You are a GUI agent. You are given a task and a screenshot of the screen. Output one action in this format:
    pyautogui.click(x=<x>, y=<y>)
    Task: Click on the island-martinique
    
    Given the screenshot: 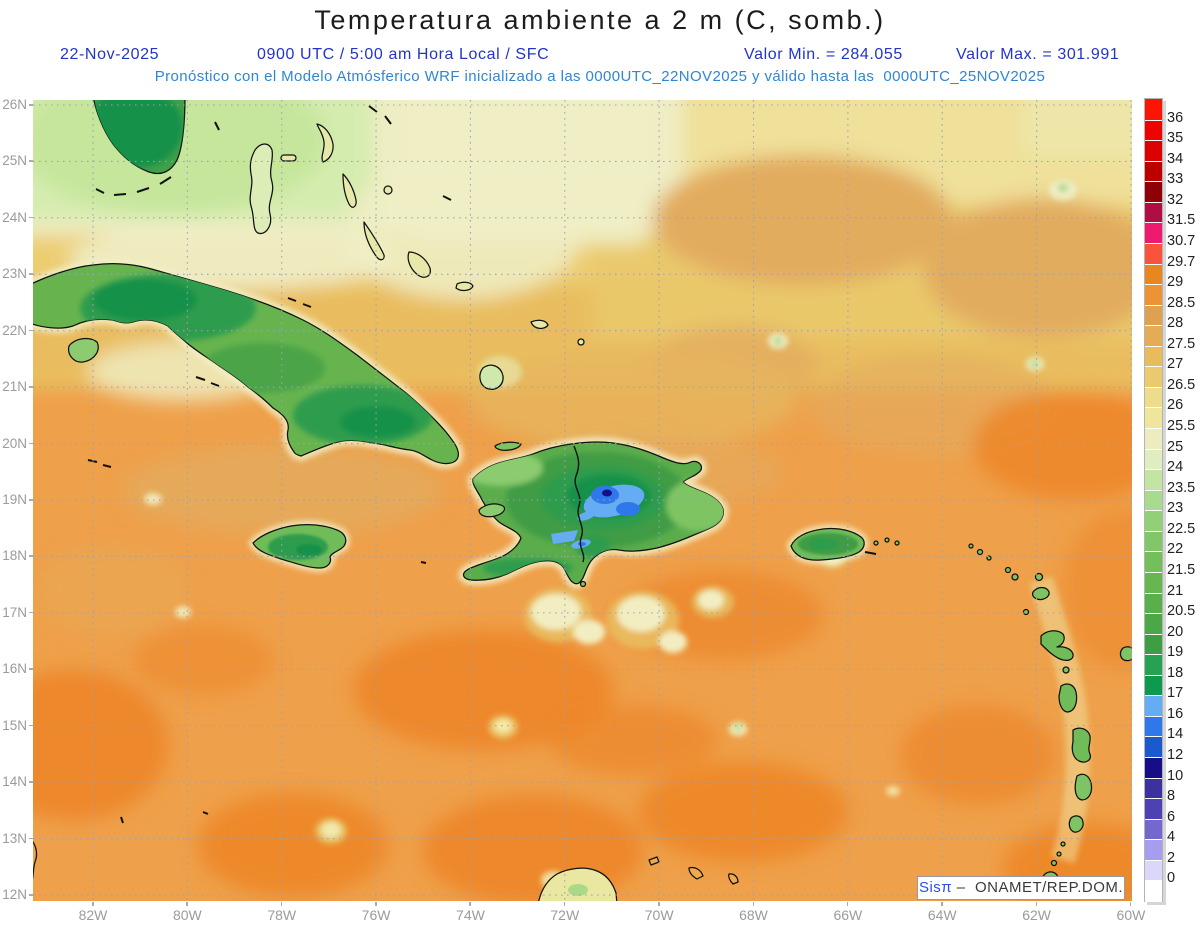 What is the action you would take?
    pyautogui.click(x=1081, y=745)
    